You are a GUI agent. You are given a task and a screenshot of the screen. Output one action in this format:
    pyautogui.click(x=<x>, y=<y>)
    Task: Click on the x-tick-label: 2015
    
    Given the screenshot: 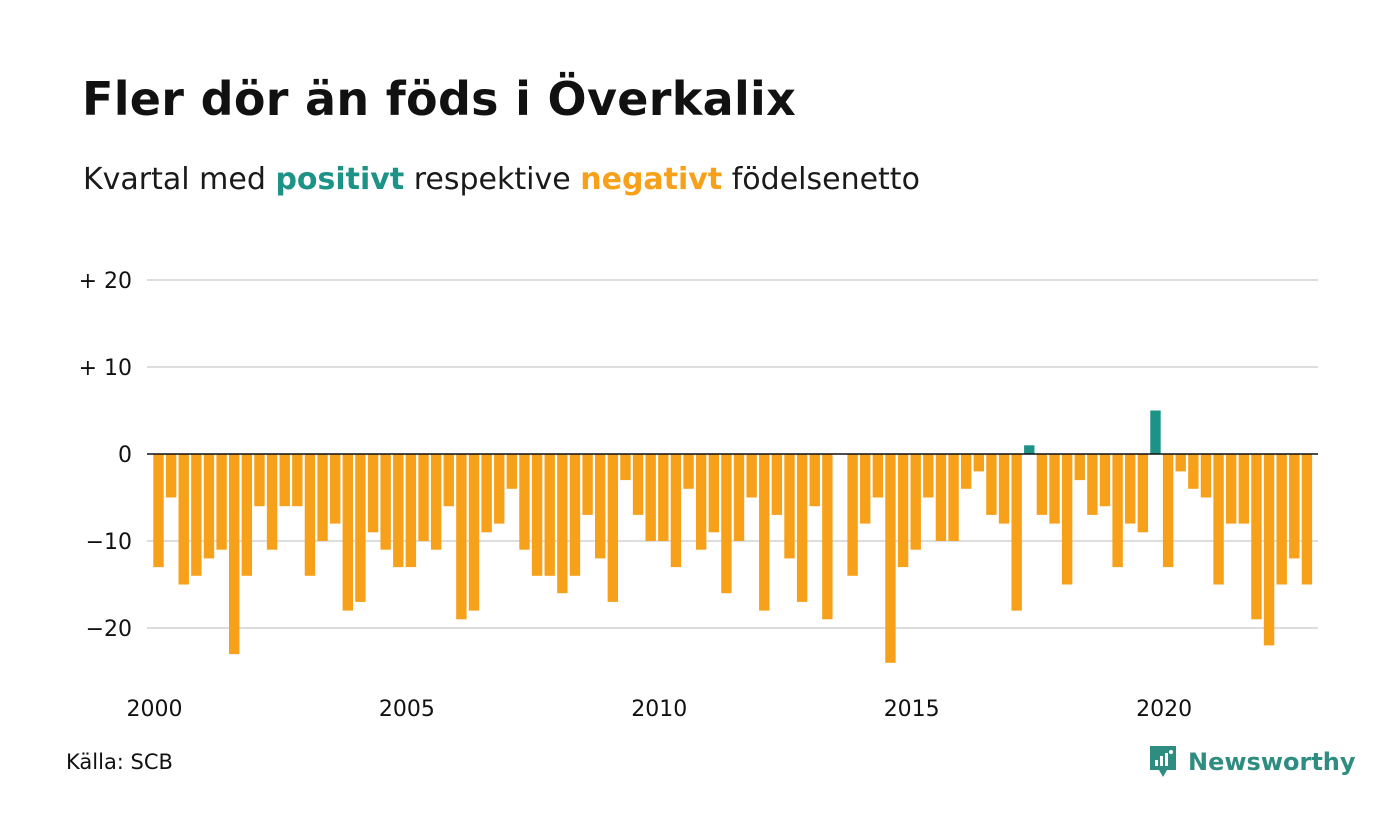 What is the action you would take?
    pyautogui.click(x=912, y=709)
    